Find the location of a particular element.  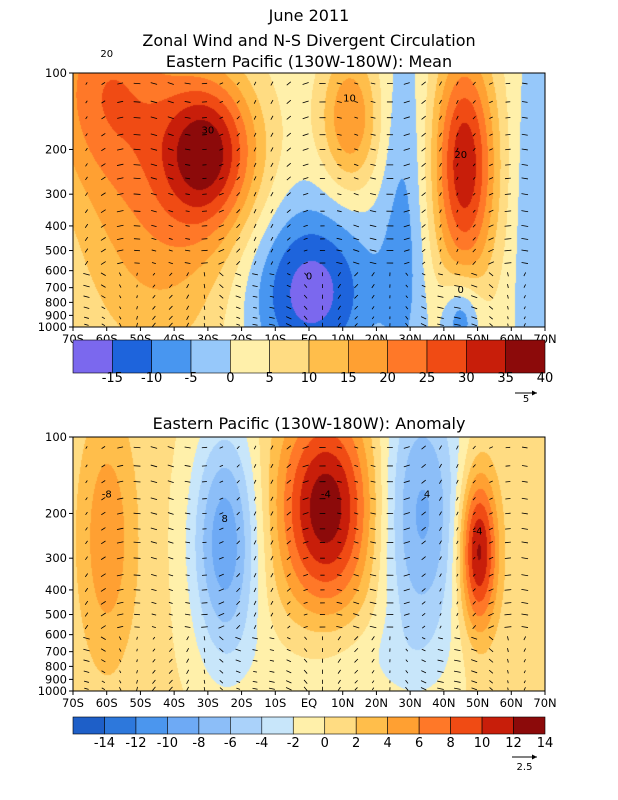

x-tick-label: 20S is located at coordinates (242, 703).